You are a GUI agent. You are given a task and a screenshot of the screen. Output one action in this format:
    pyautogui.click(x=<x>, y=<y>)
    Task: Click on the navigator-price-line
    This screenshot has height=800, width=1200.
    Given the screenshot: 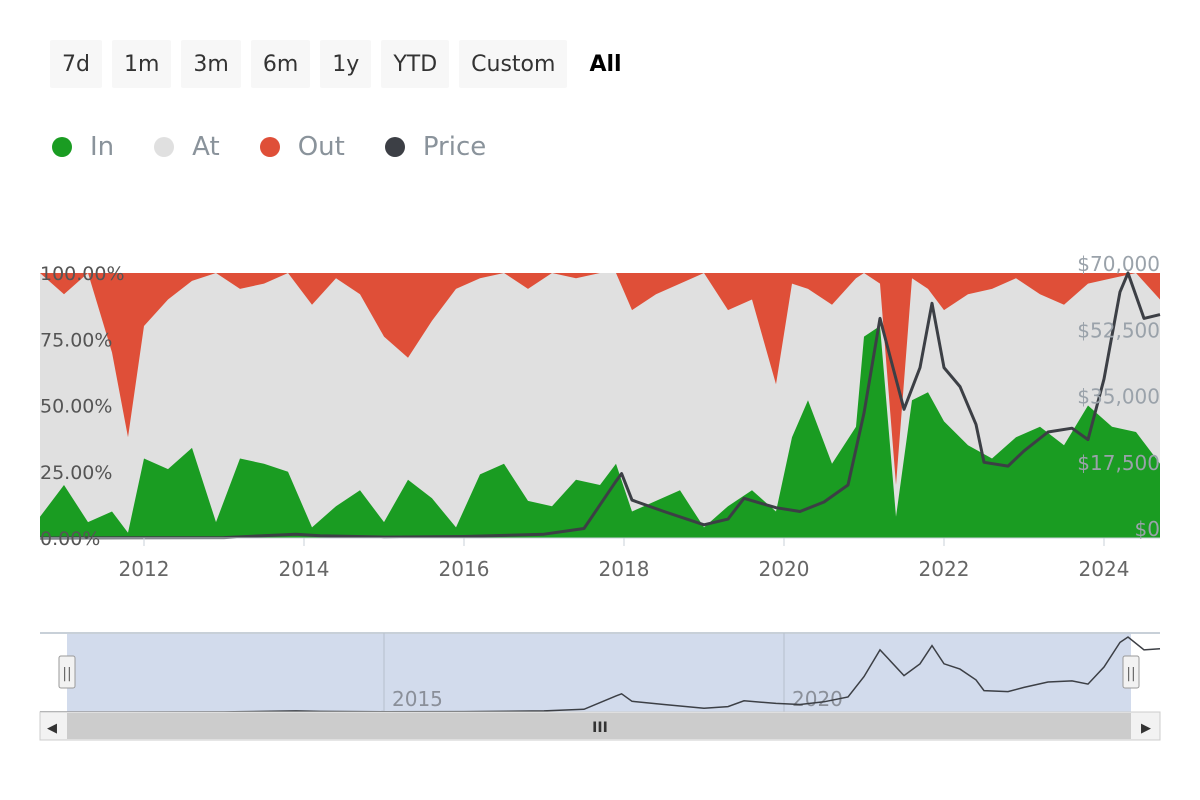 What is the action you would take?
    pyautogui.click(x=600, y=674)
    